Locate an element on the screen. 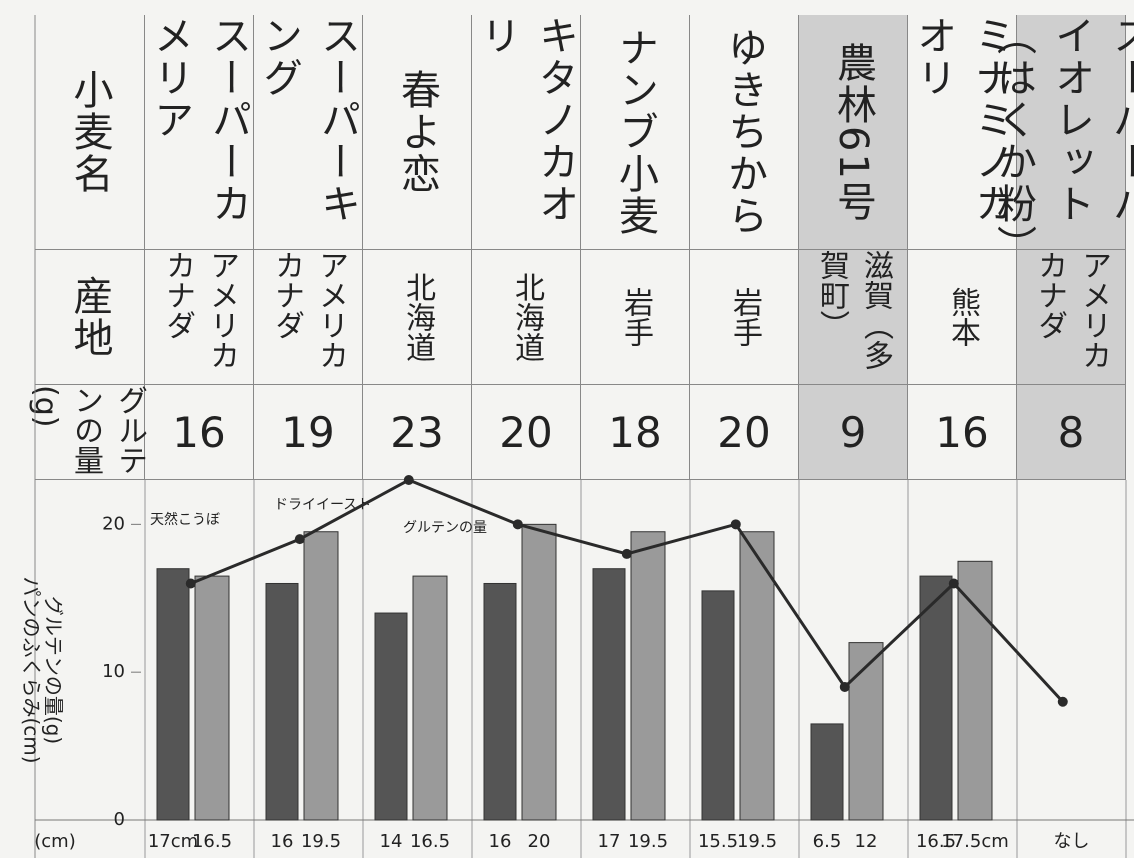  origin: 岩手 is located at coordinates (635, 317).